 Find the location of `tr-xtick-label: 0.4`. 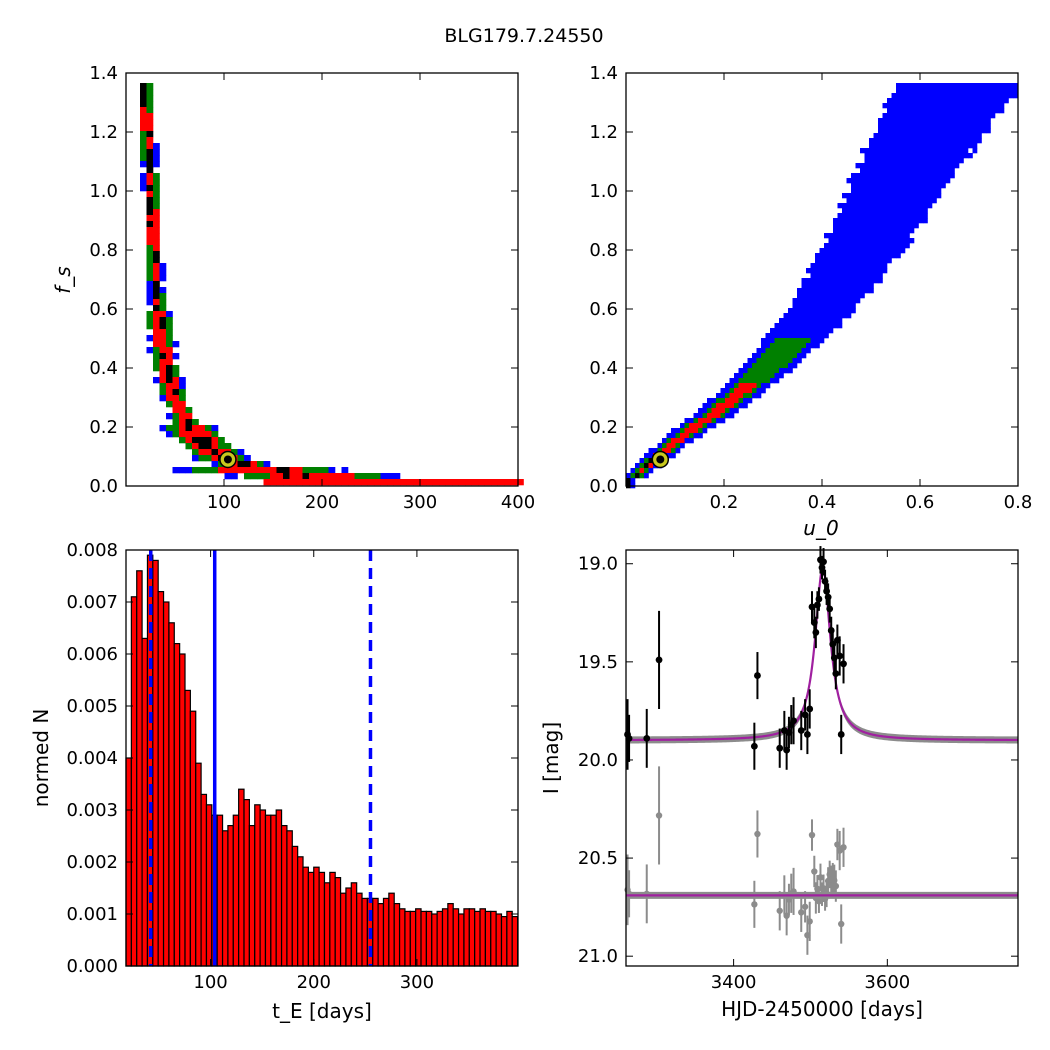

tr-xtick-label: 0.4 is located at coordinates (822, 502).